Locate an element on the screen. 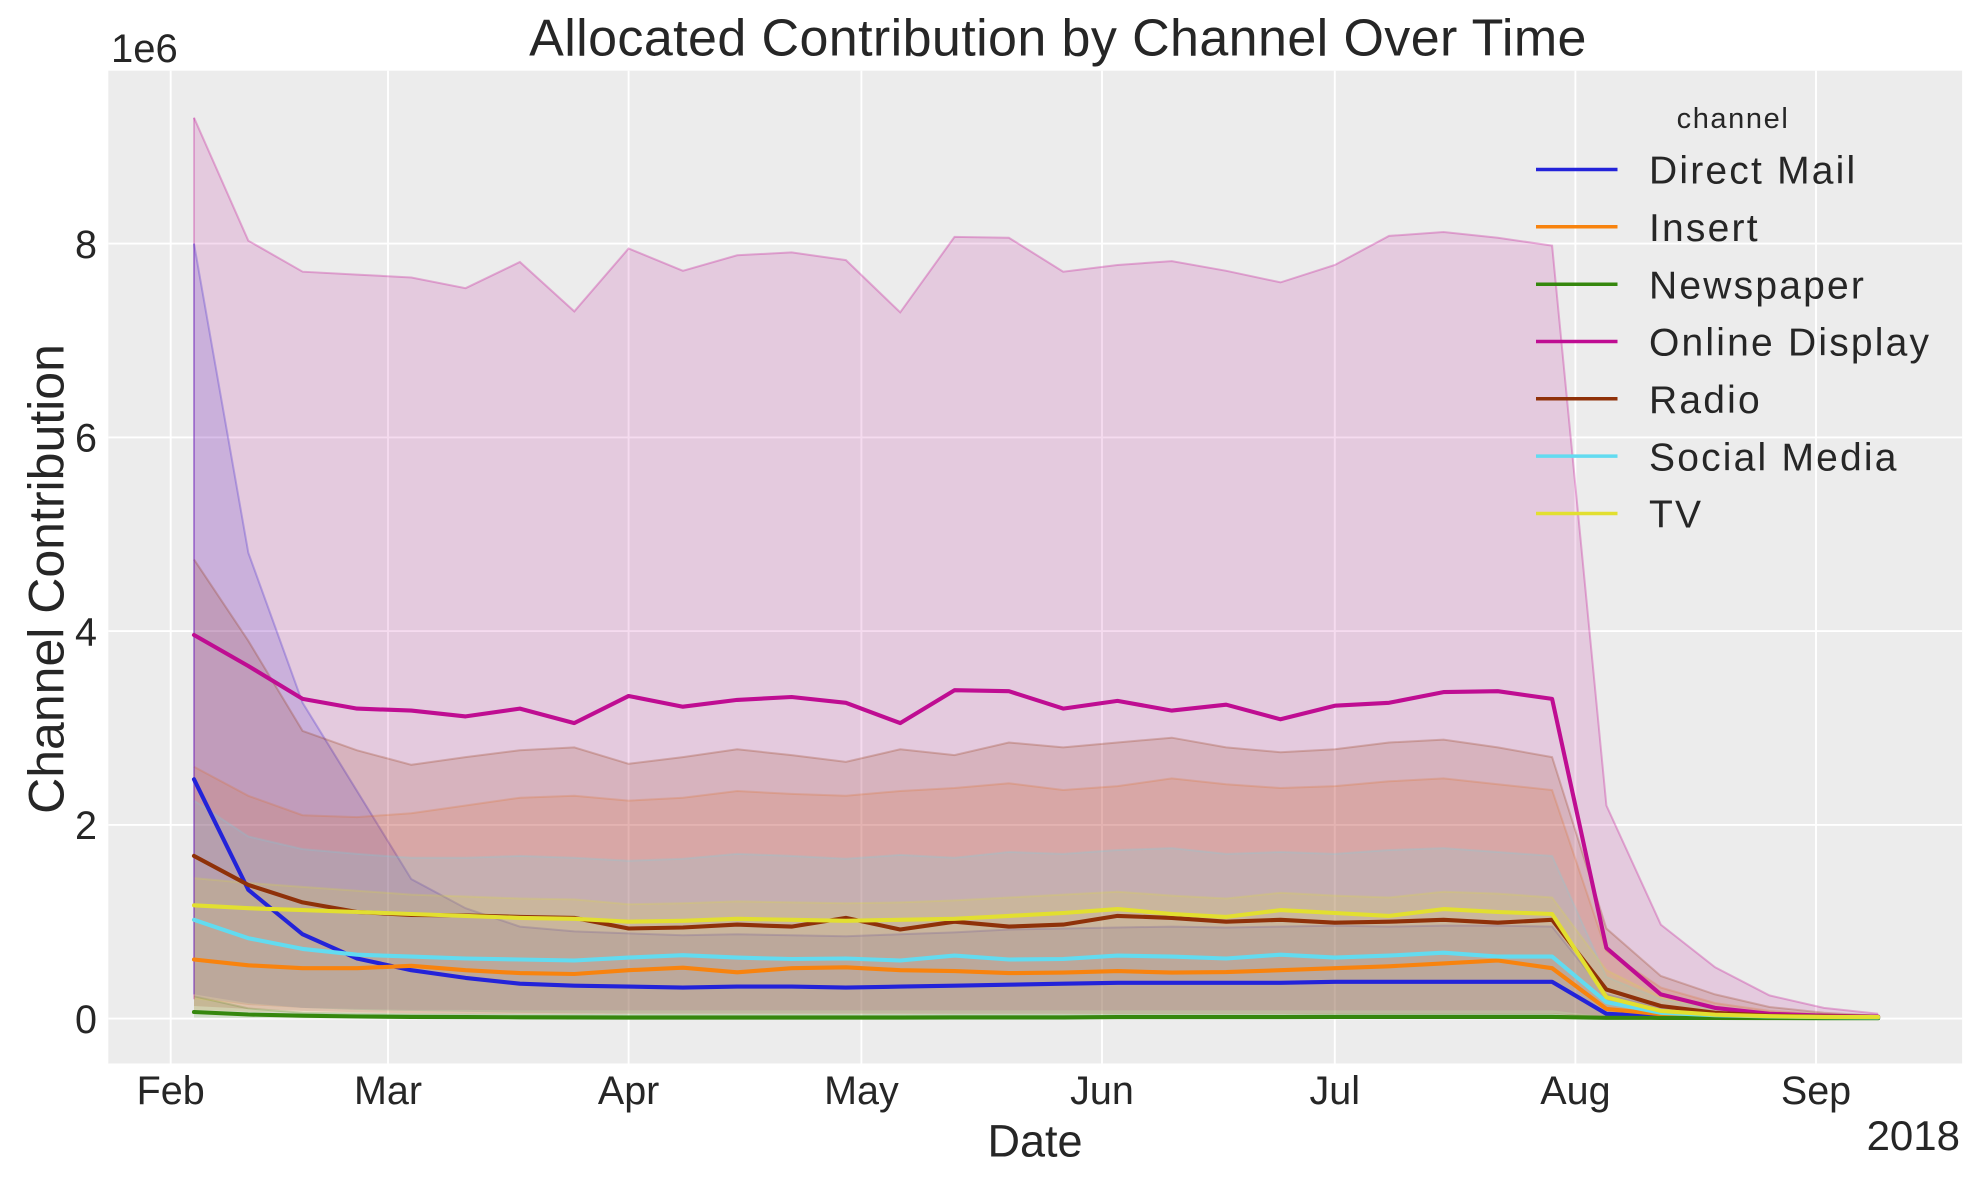 Image resolution: width=1982 pixels, height=1184 pixels. svg-text: 6 is located at coordinates (86, 439).